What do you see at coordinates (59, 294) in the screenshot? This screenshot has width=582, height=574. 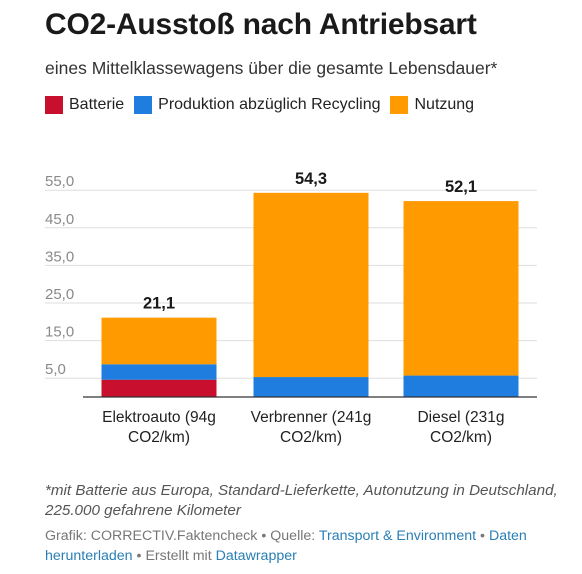 I see `y-tick-label: 25,0` at bounding box center [59, 294].